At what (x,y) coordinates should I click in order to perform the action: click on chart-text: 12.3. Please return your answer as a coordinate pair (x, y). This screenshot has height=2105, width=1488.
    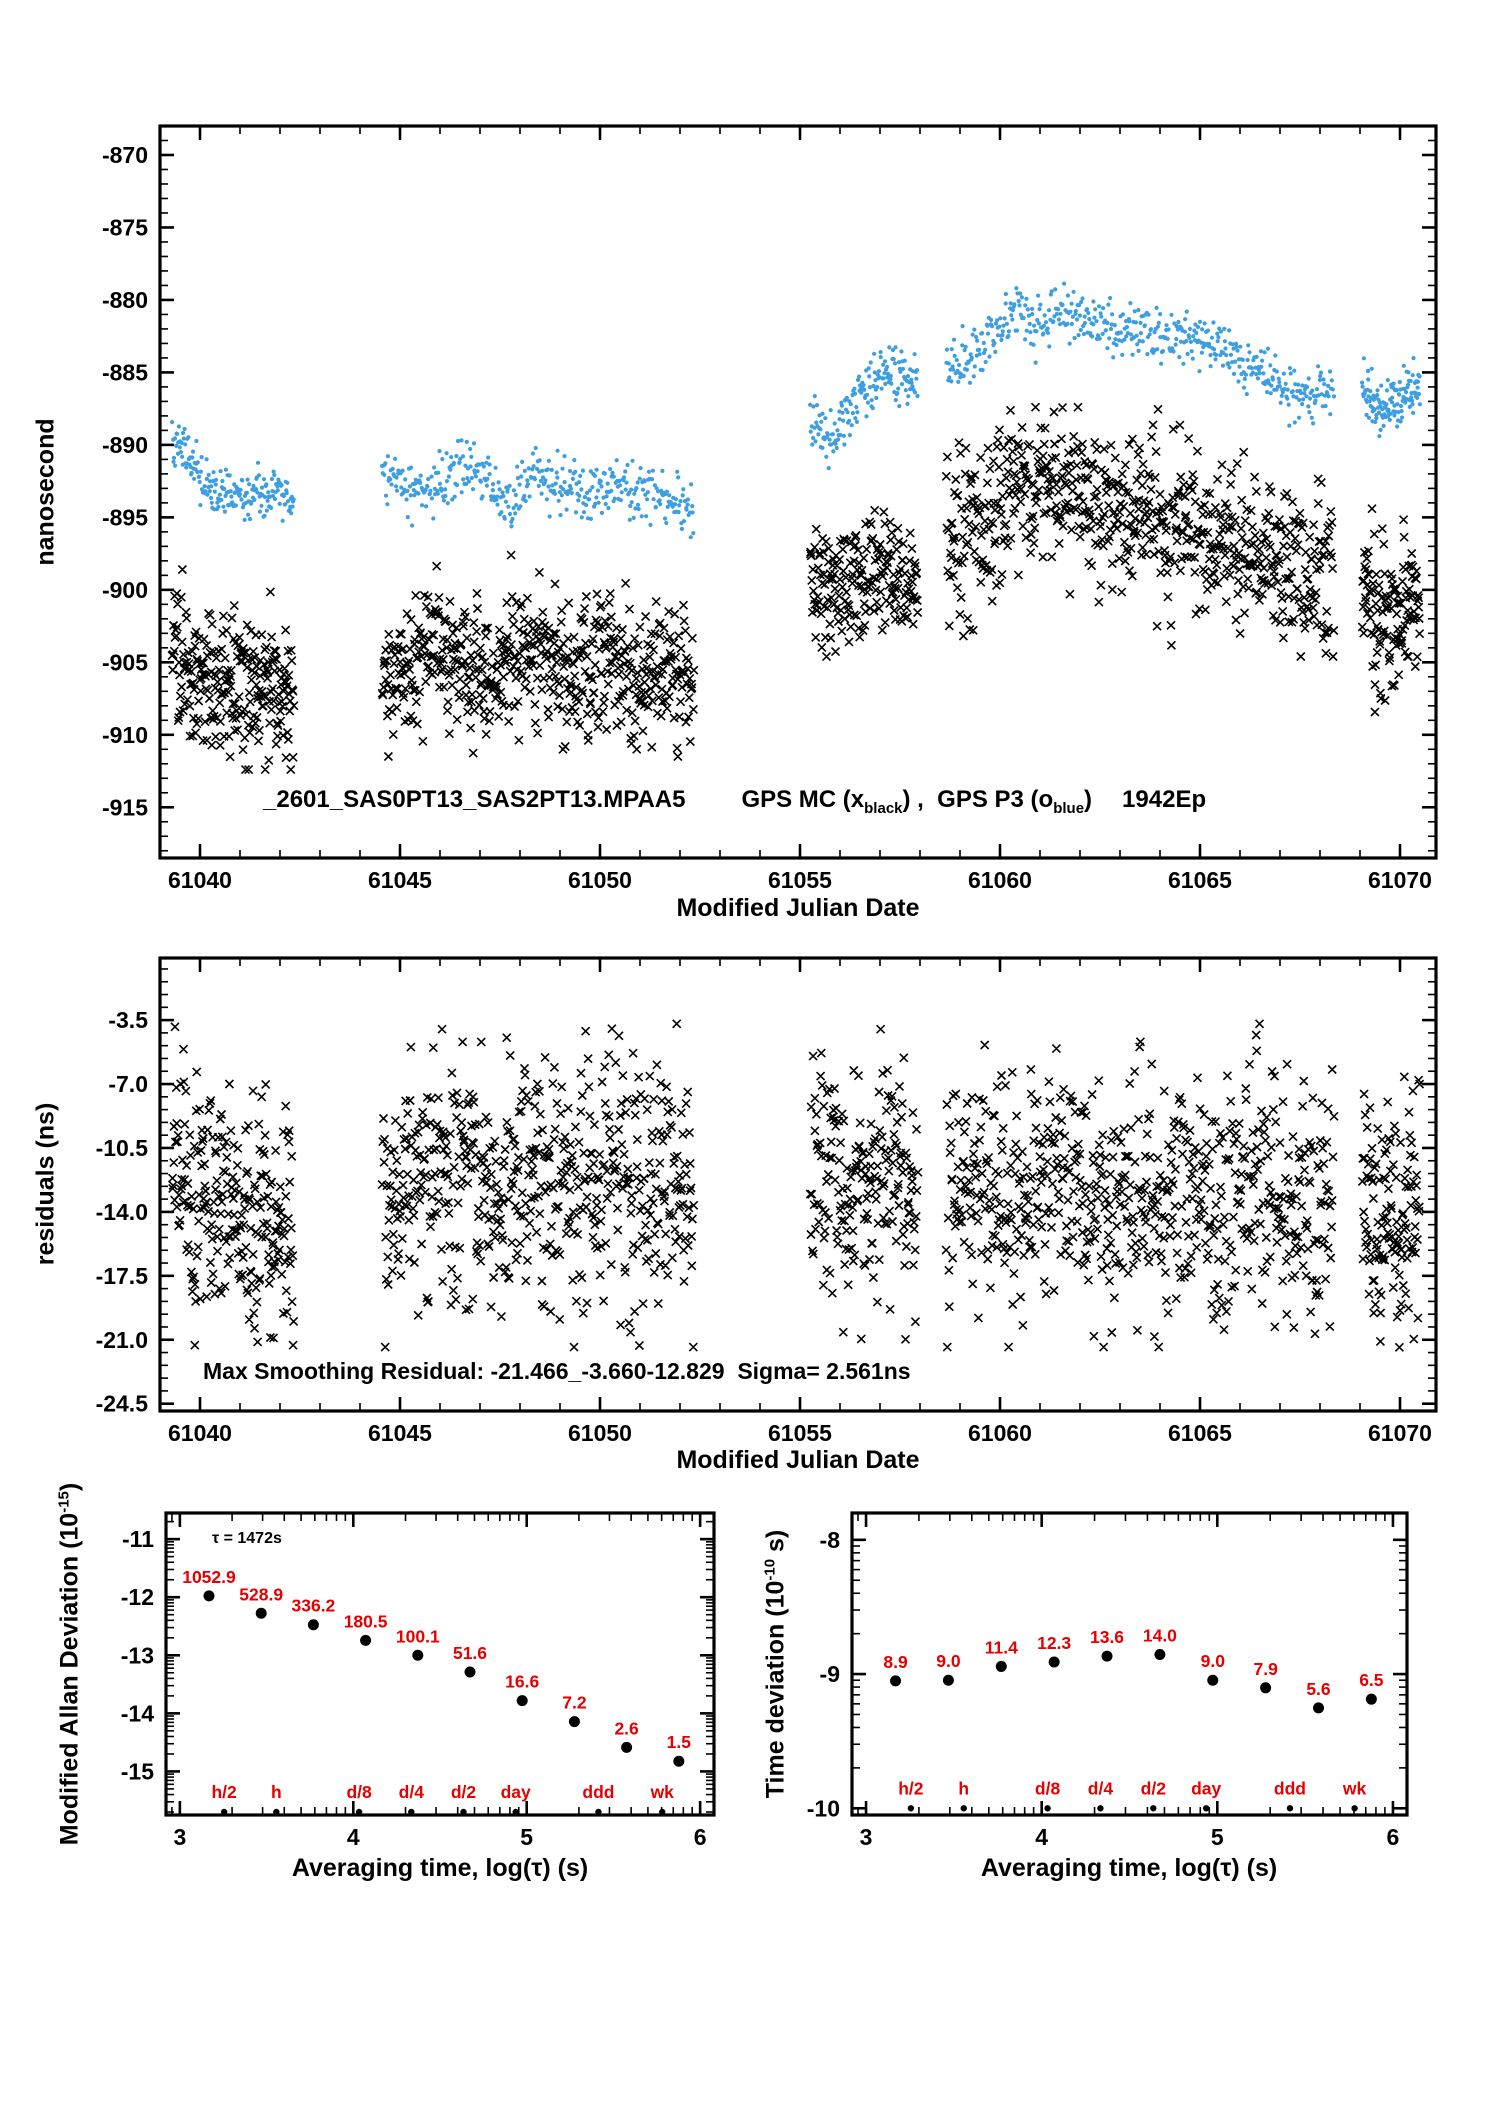
    Looking at the image, I should click on (1054, 1643).